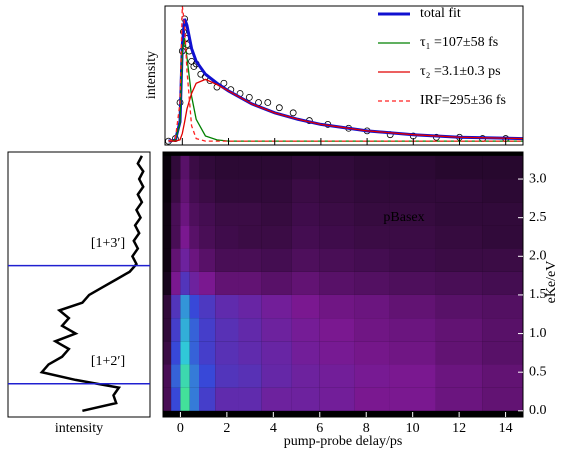 Image resolution: width=563 pixels, height=454 pixels. I want to click on y-tick-label: 2.0, so click(538, 256).